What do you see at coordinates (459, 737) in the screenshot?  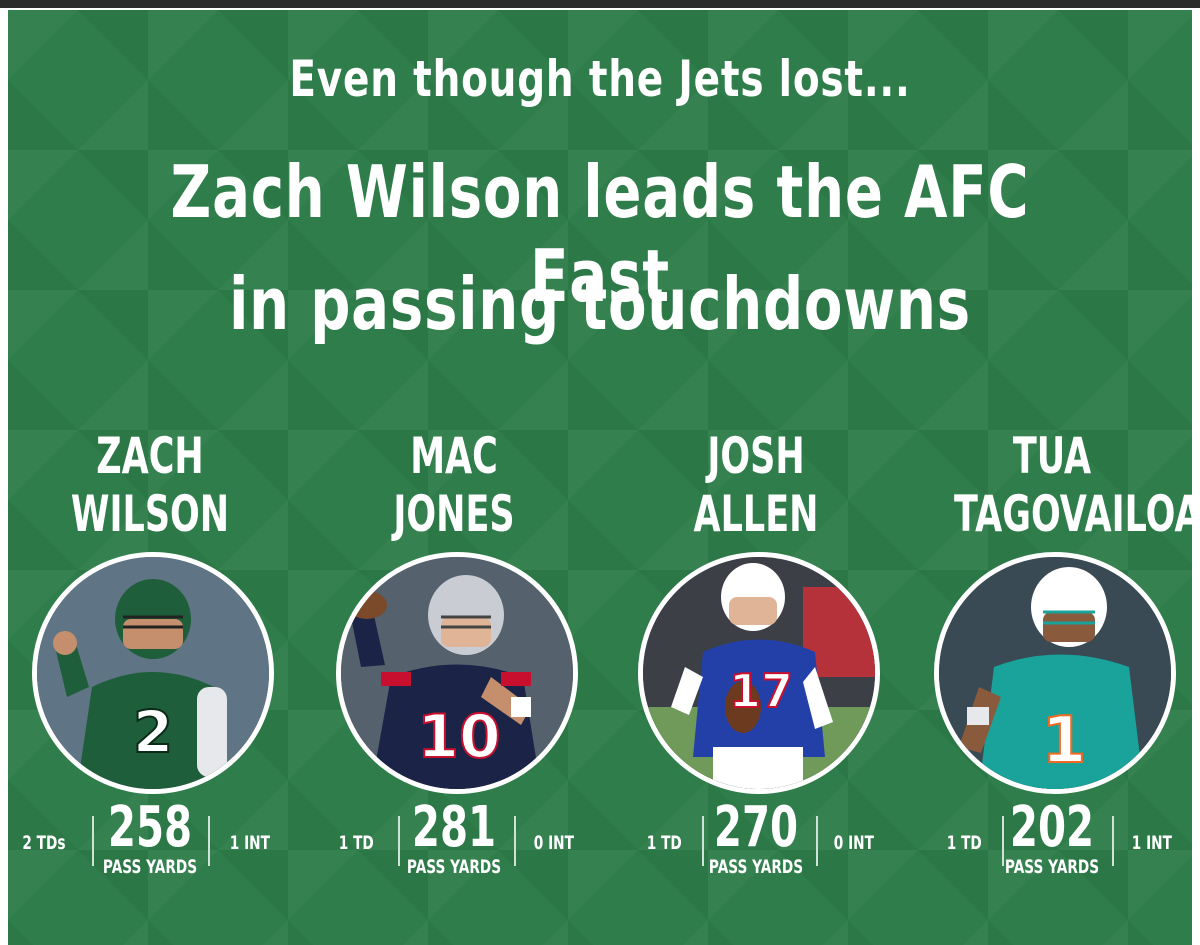 I see `svg-text: 10` at bounding box center [459, 737].